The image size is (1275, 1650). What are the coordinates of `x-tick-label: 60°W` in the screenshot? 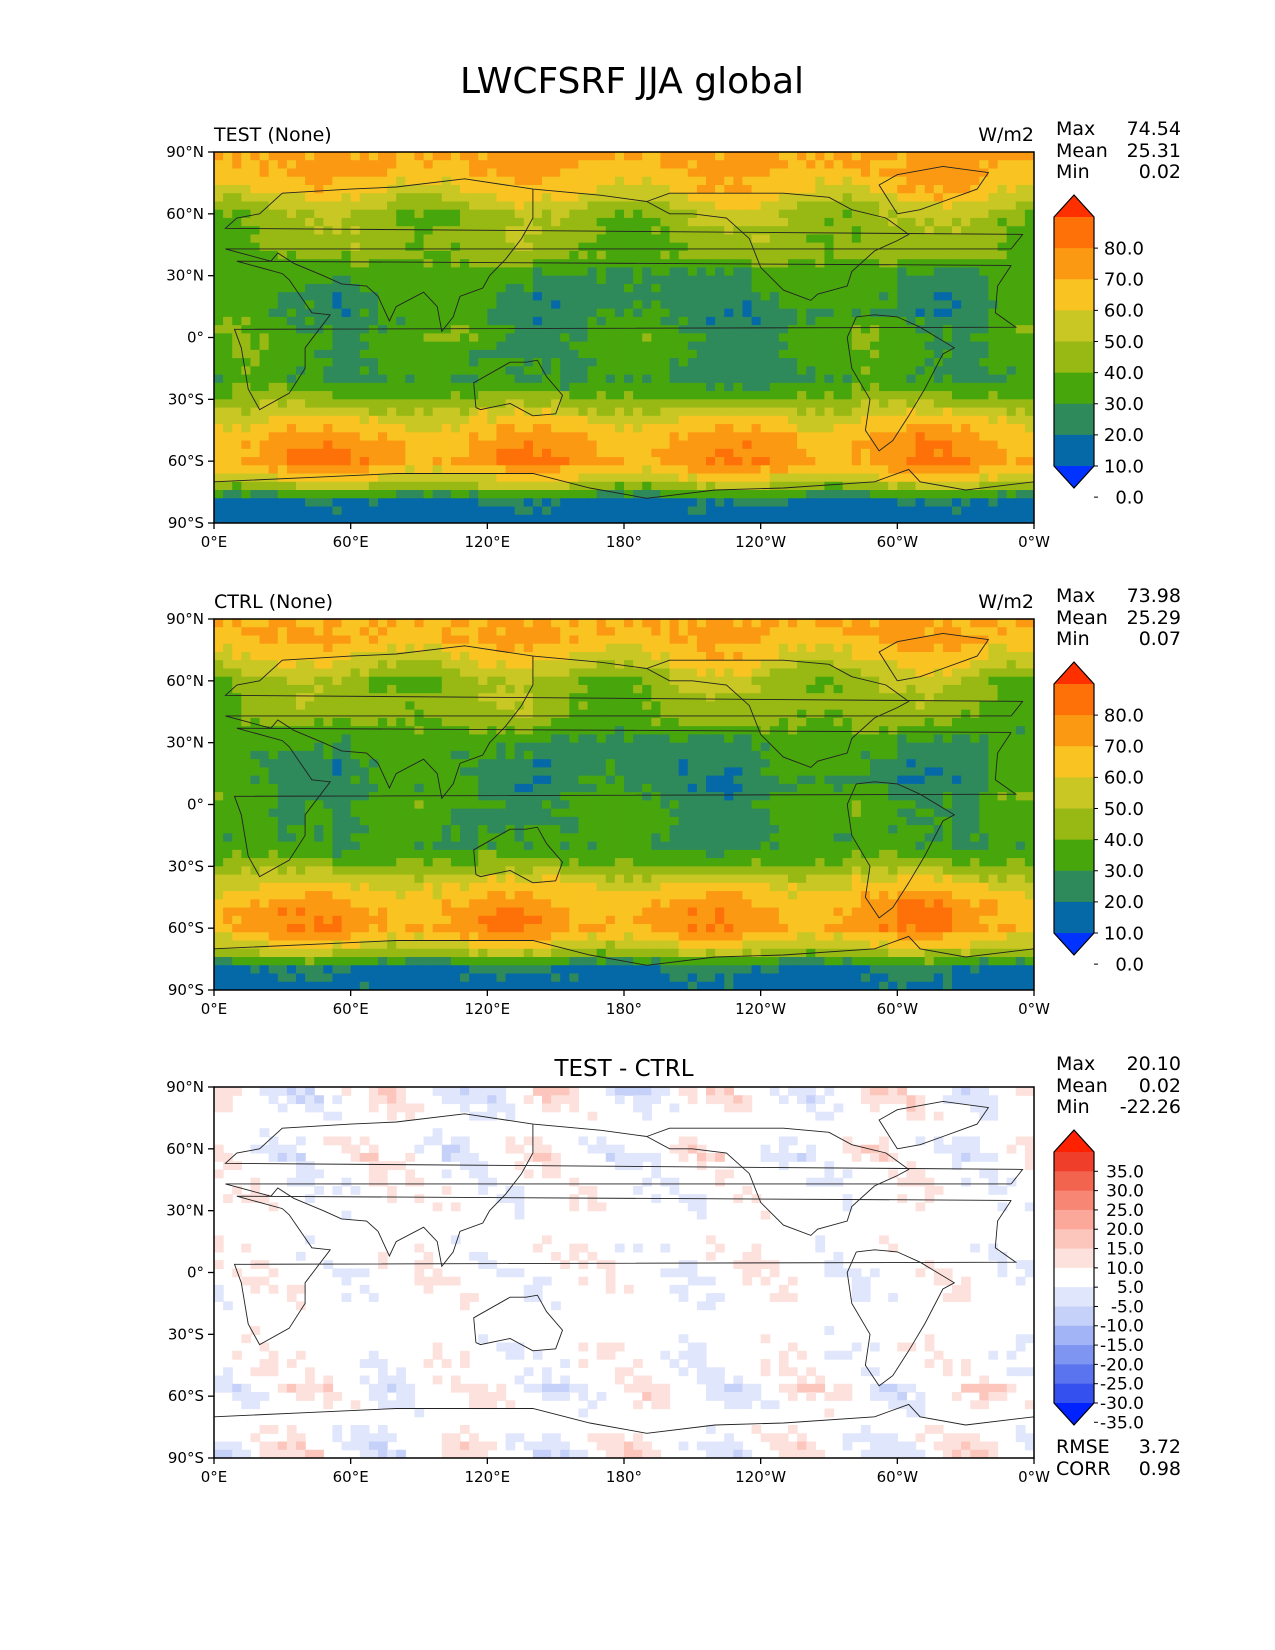 It's located at (898, 1009).